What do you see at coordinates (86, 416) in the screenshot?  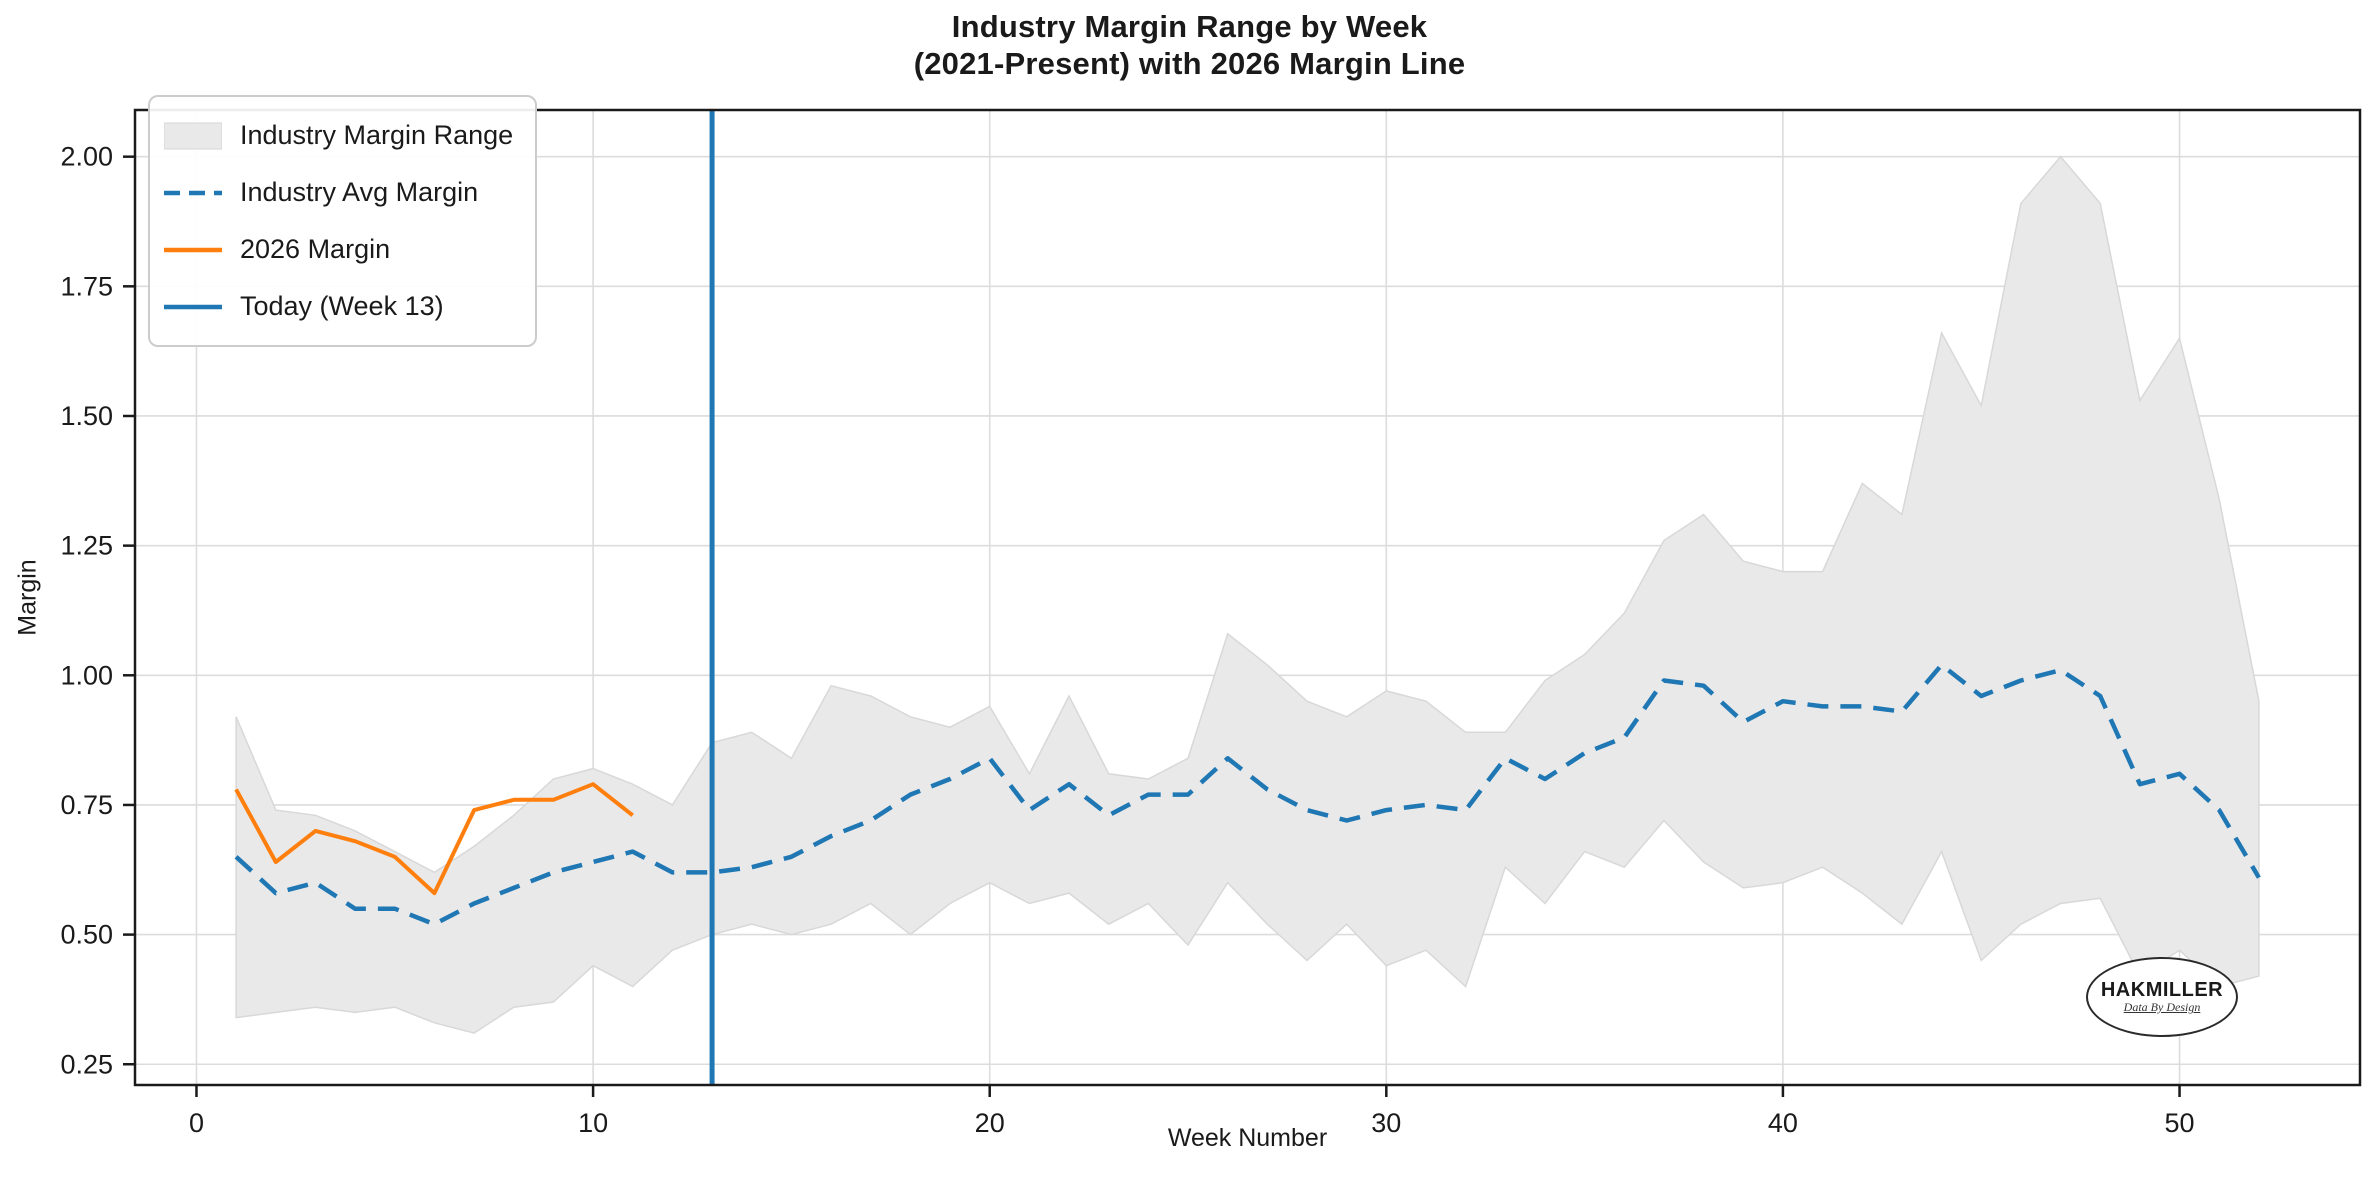 I see `y-tick-label: 1.50` at bounding box center [86, 416].